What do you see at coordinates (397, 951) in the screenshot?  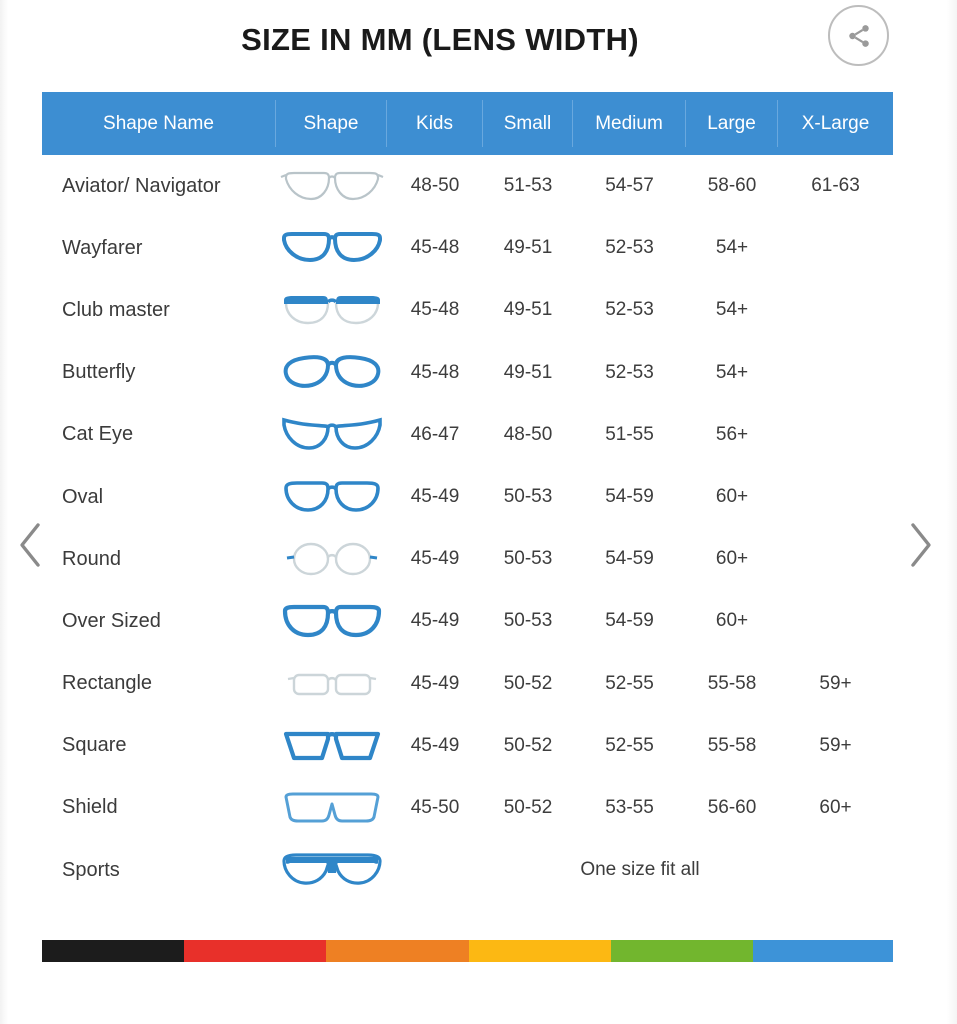 I see `color-segment-orange` at bounding box center [397, 951].